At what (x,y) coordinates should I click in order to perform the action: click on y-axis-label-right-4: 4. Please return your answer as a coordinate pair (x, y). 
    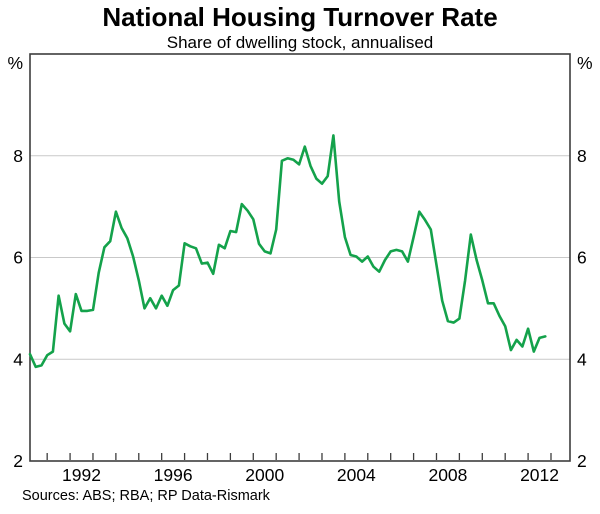
    Looking at the image, I should click on (582, 359).